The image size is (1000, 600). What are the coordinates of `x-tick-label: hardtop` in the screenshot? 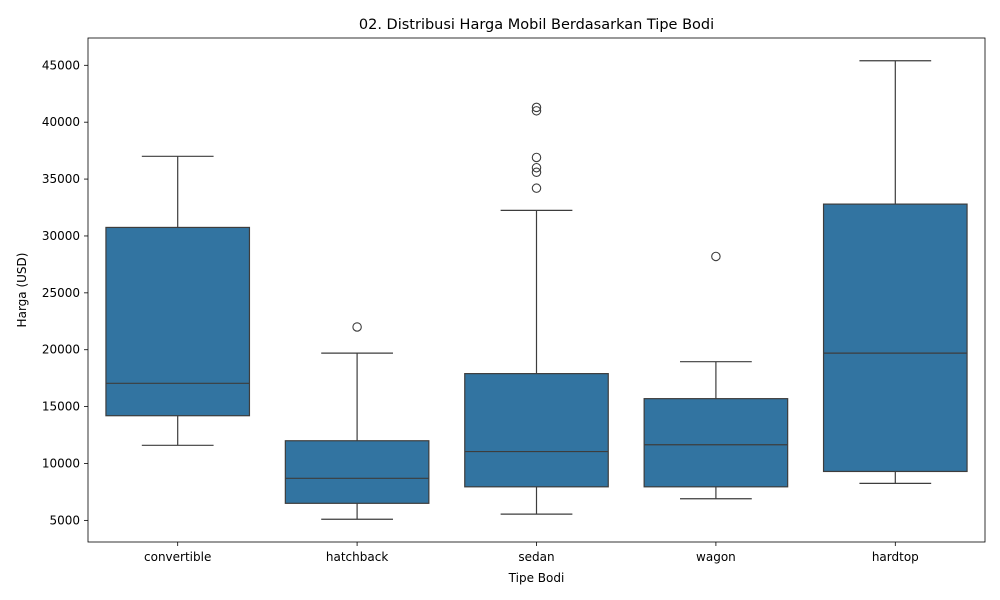 It's located at (895, 557).